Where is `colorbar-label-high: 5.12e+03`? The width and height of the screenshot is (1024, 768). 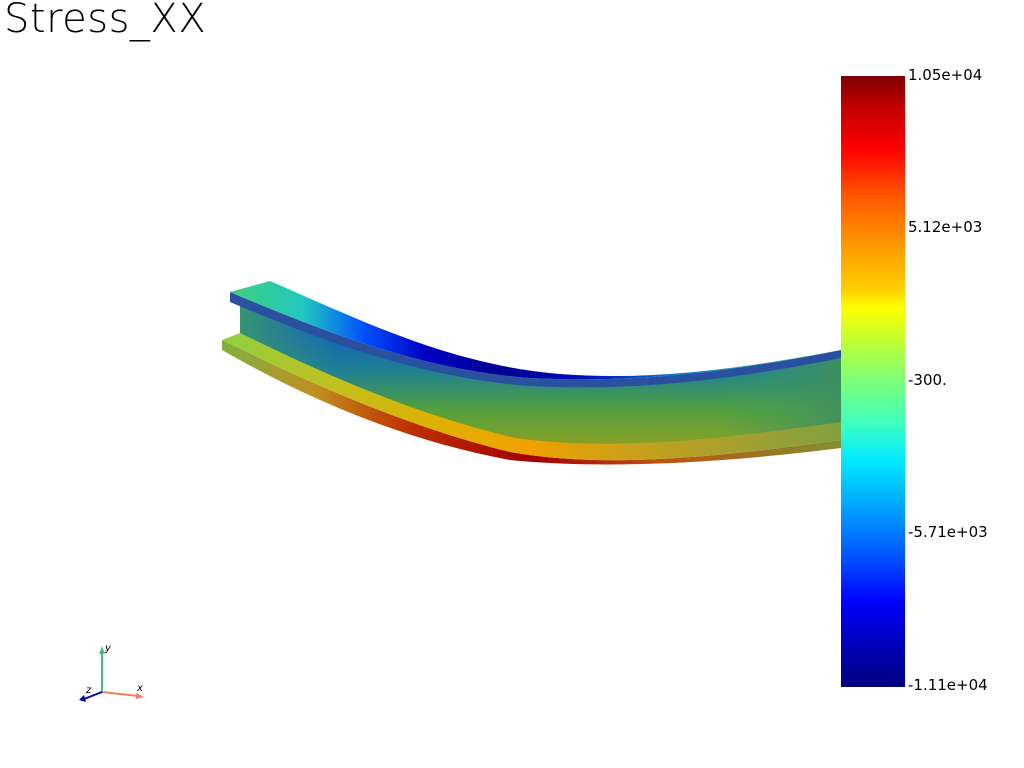 colorbar-label-high: 5.12e+03 is located at coordinates (945, 227).